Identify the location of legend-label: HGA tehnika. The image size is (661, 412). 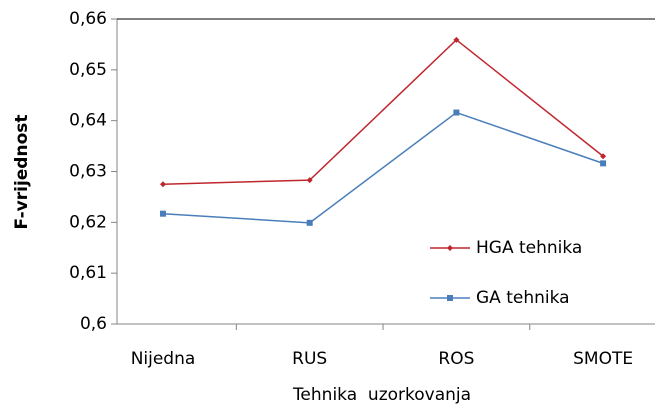
(529, 248).